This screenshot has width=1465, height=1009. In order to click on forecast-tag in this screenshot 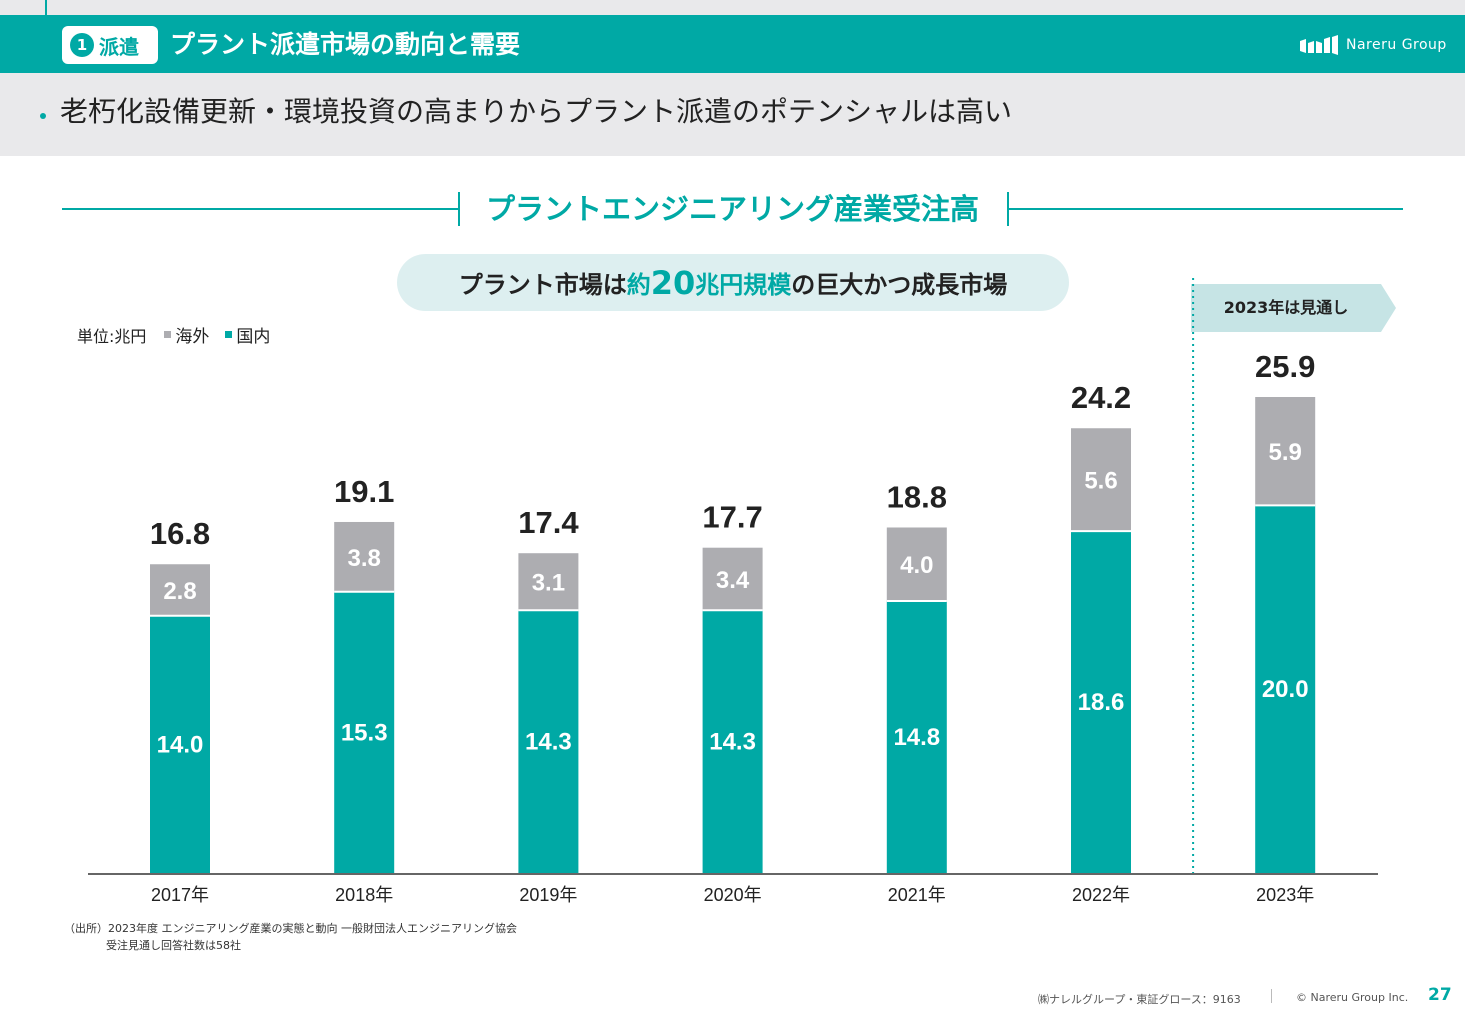, I will do `click(1293, 308)`.